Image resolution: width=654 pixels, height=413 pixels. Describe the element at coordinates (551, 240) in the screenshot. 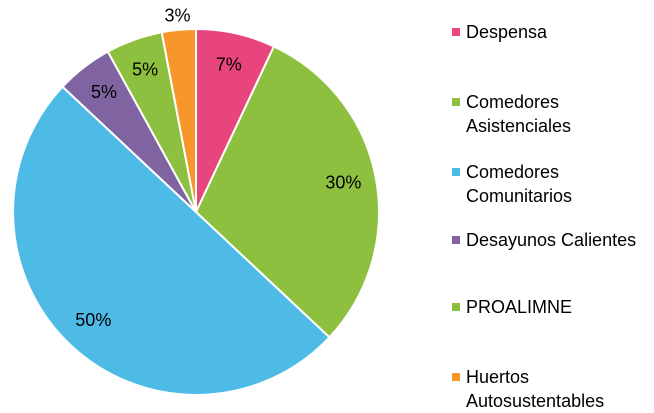

I see `legend-label: Desayunos Calientes` at that location.